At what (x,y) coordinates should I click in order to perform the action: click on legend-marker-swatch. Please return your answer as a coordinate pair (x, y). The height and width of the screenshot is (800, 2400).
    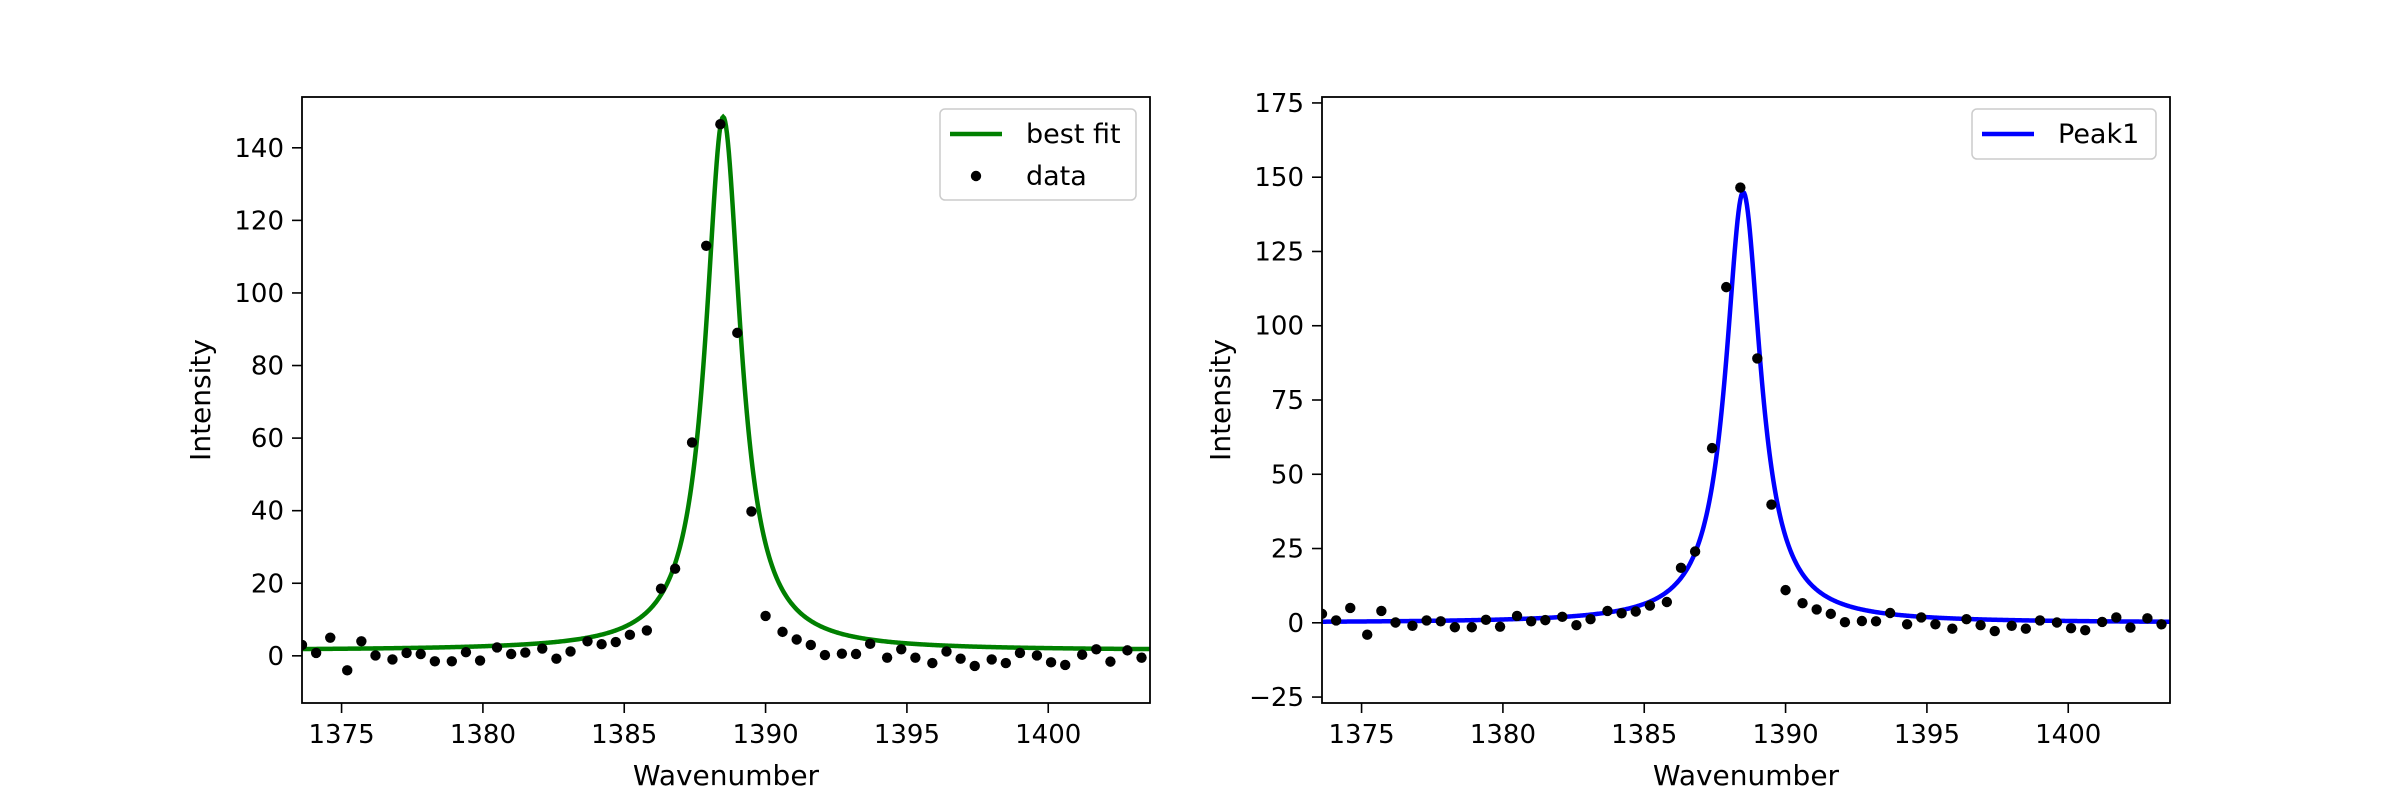
    Looking at the image, I should click on (976, 176).